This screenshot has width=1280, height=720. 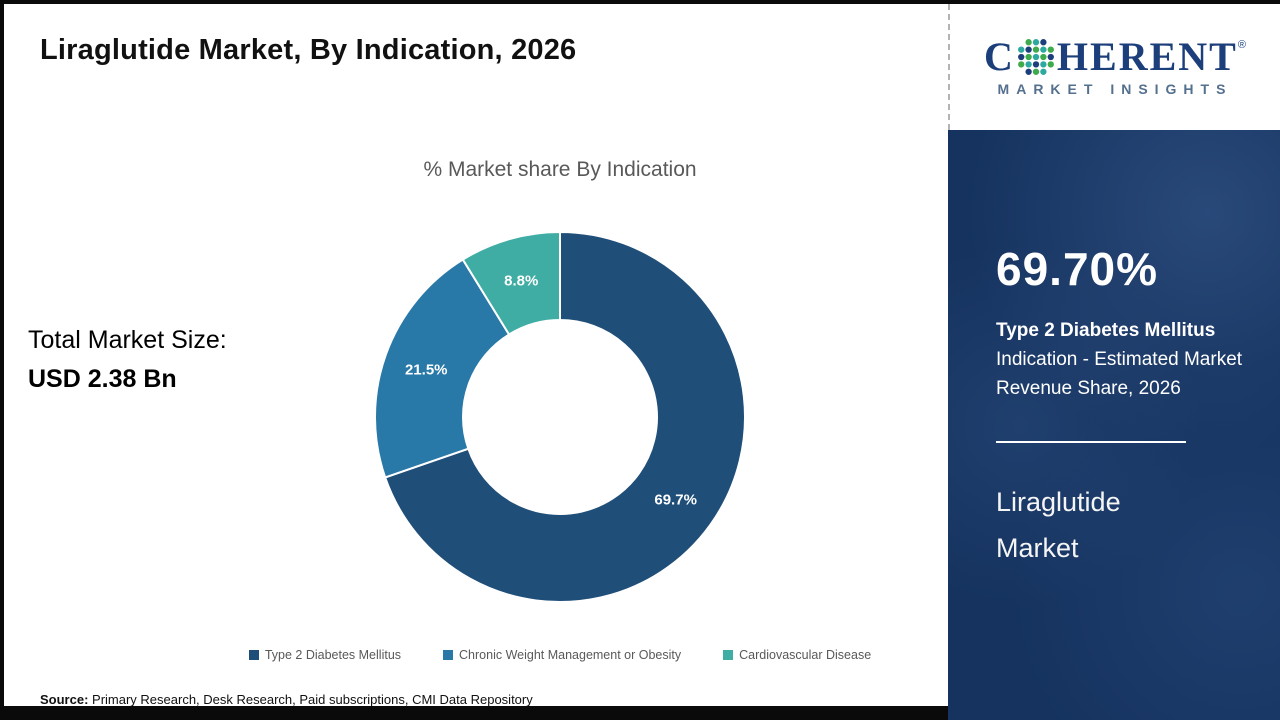 I want to click on legend-label: Cardiovascular Disease, so click(x=805, y=655).